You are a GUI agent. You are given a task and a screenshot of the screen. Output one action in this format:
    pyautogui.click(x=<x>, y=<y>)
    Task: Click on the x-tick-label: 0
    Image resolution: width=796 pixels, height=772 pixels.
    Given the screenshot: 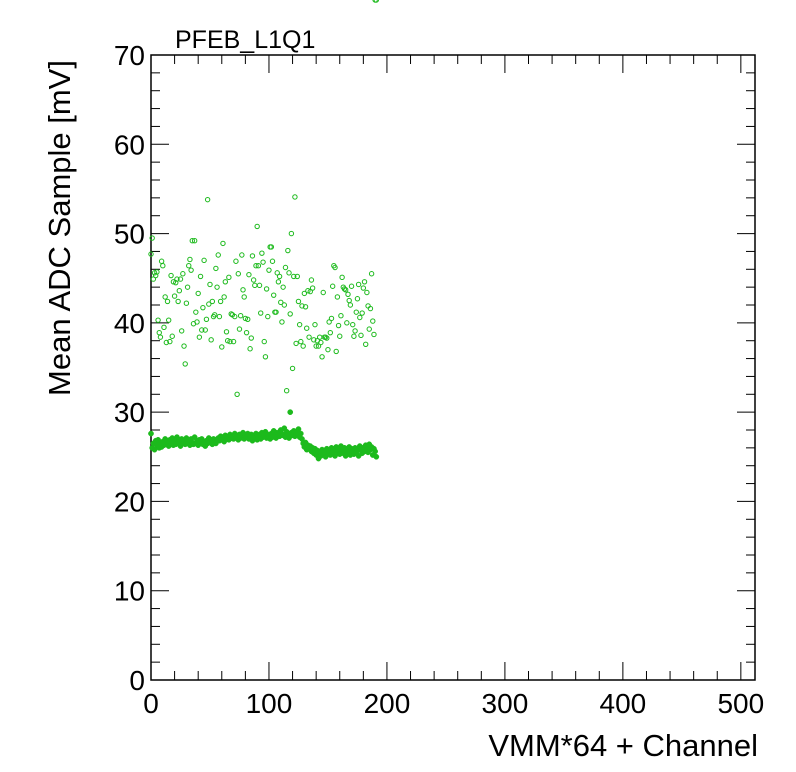 What is the action you would take?
    pyautogui.click(x=151, y=703)
    